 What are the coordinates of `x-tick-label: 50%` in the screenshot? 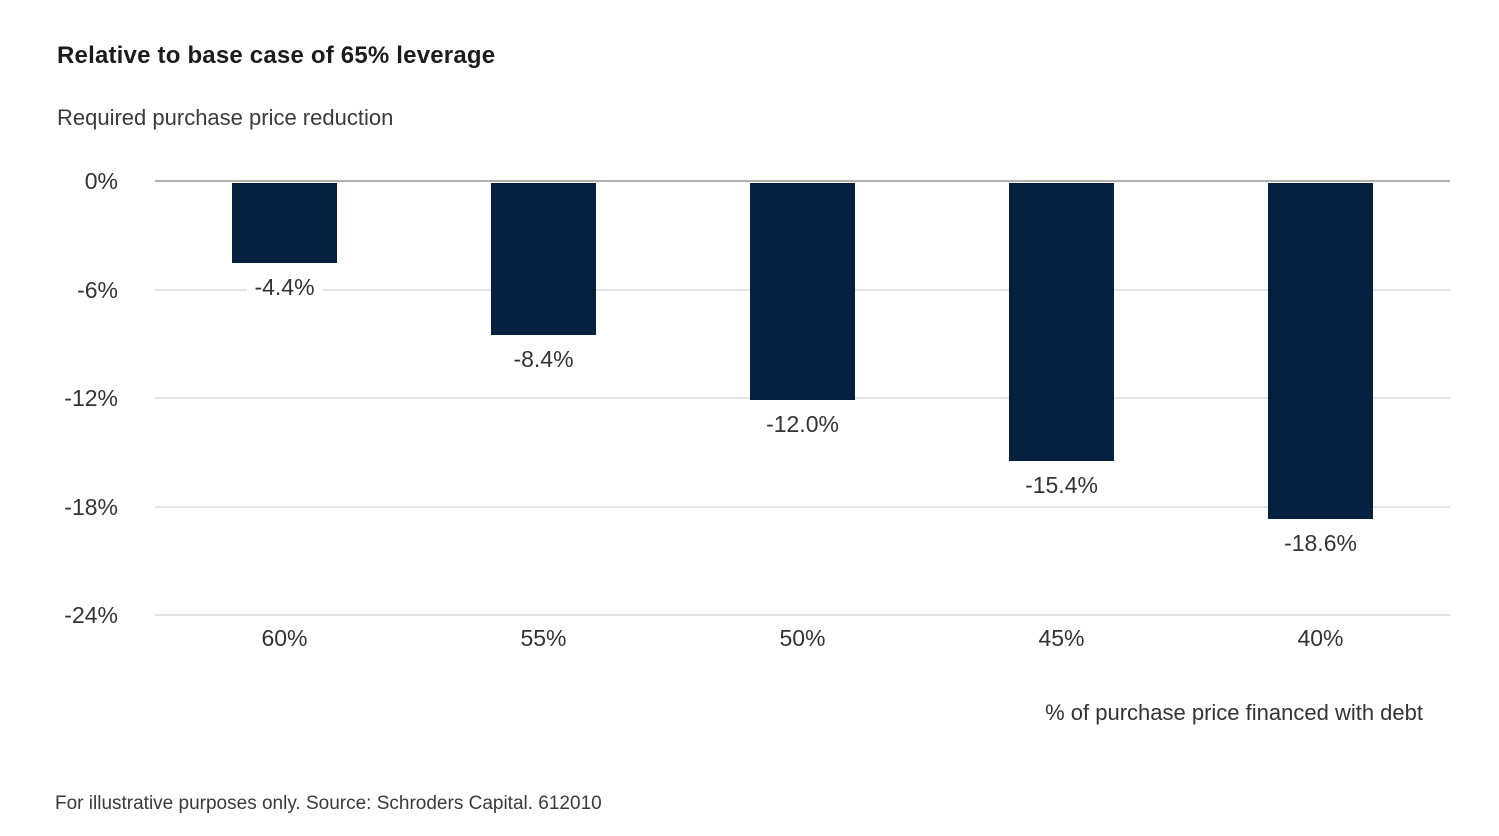 It's located at (802, 638).